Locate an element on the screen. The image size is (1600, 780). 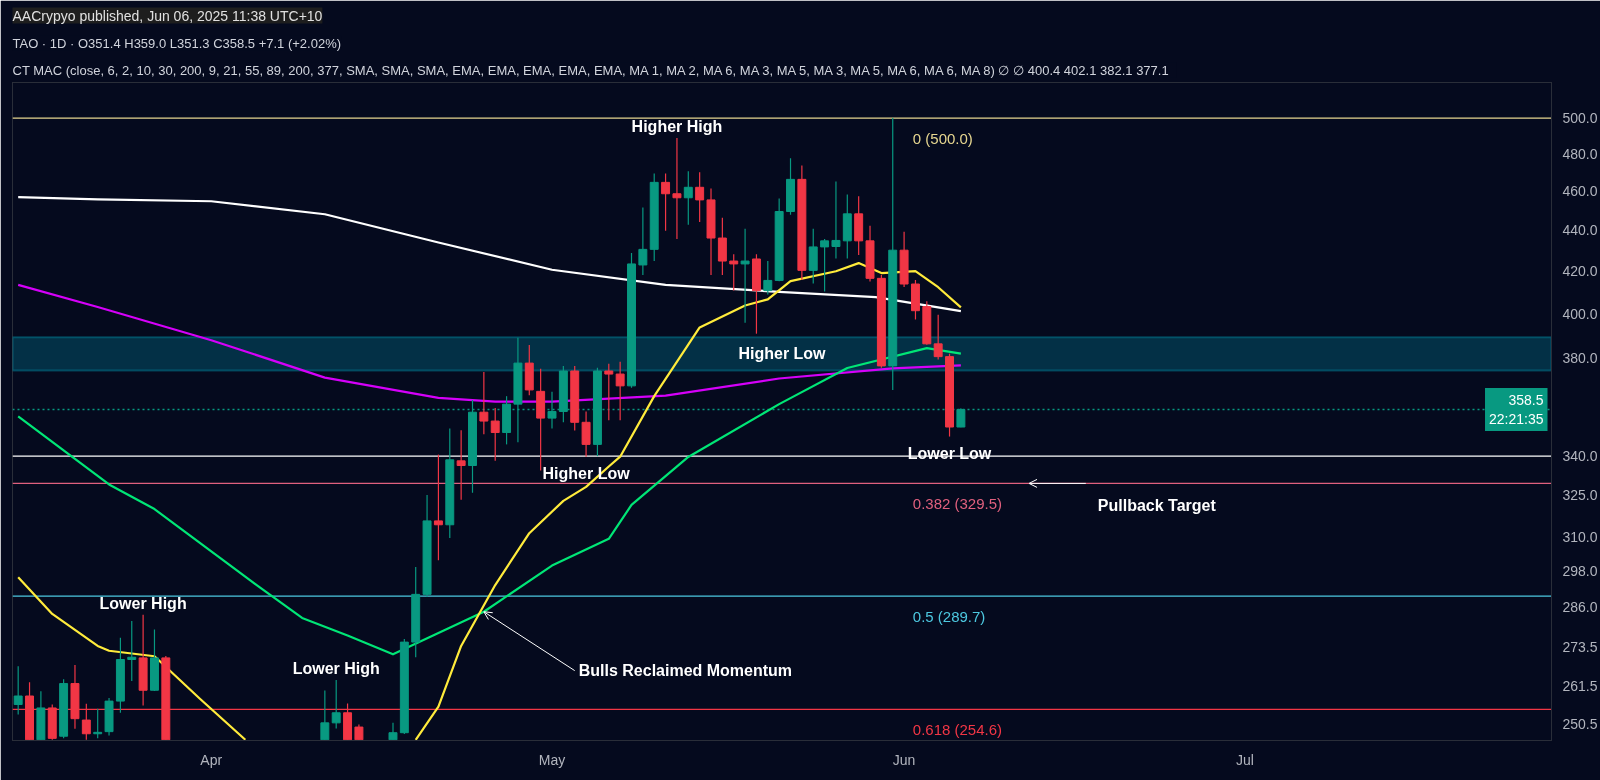
annotation: Higher High is located at coordinates (677, 127).